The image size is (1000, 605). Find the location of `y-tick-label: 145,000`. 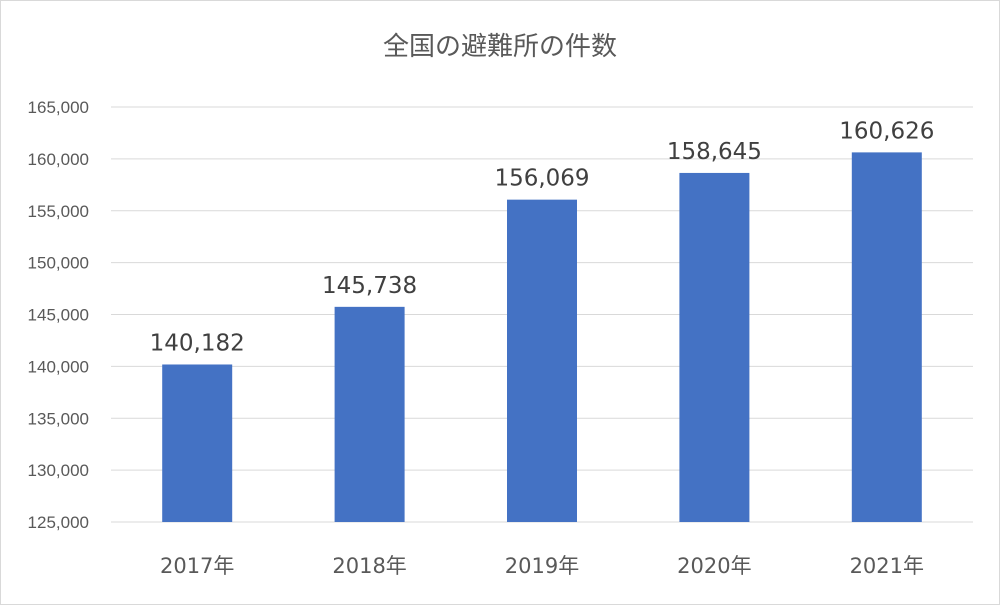

y-tick-label: 145,000 is located at coordinates (58, 315).